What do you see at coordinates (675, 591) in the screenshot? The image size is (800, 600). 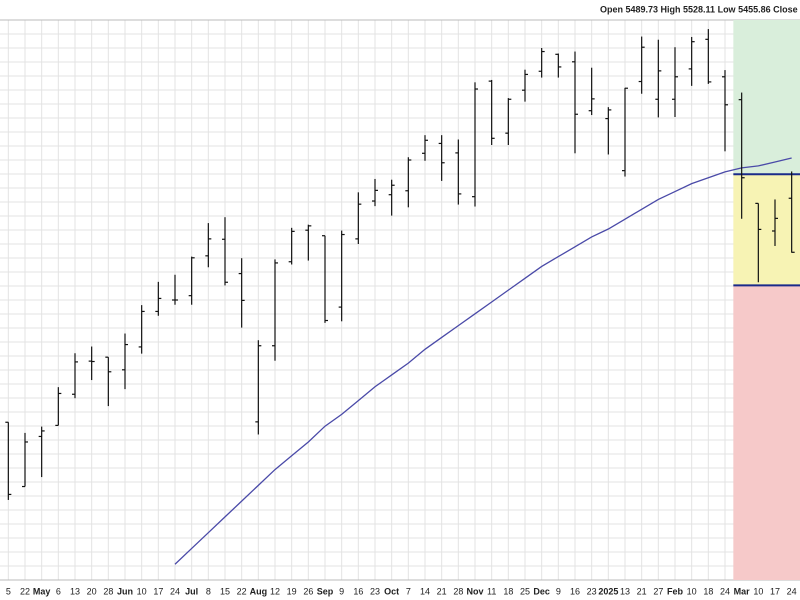 I see `x-tick-label: Feb` at bounding box center [675, 591].